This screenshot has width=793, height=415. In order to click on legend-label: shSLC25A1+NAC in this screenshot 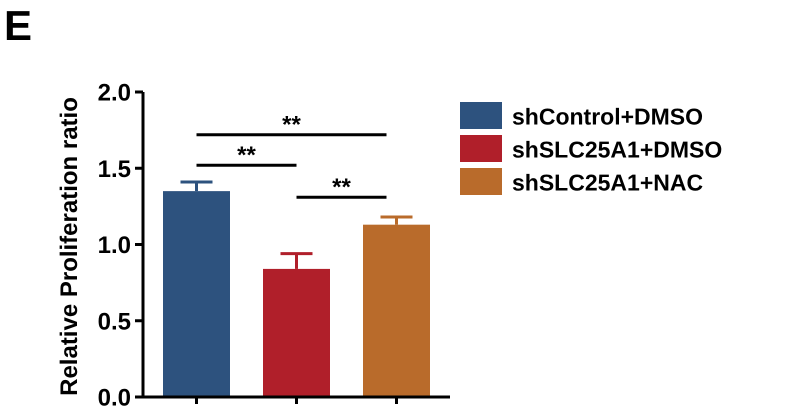, I will do `click(608, 182)`.